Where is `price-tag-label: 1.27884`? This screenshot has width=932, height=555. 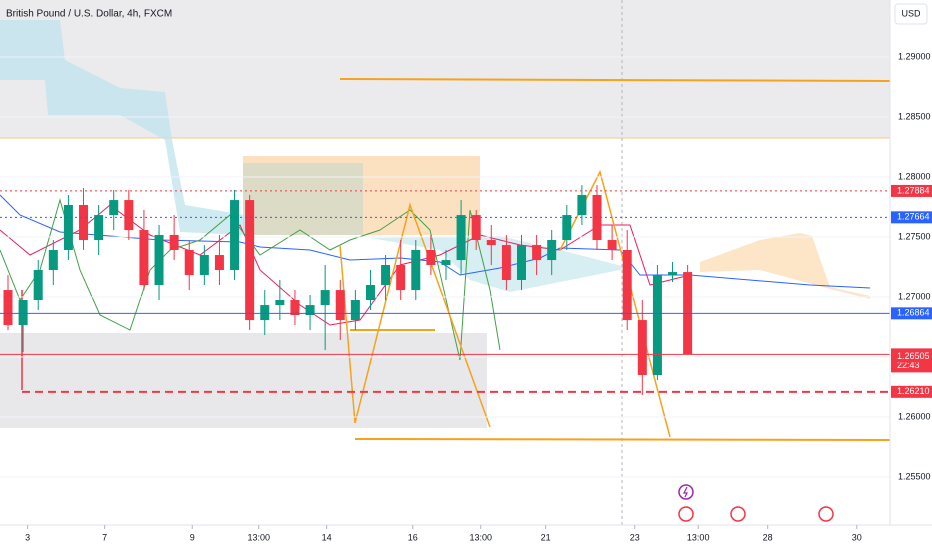
price-tag-label: 1.27884 is located at coordinates (913, 190).